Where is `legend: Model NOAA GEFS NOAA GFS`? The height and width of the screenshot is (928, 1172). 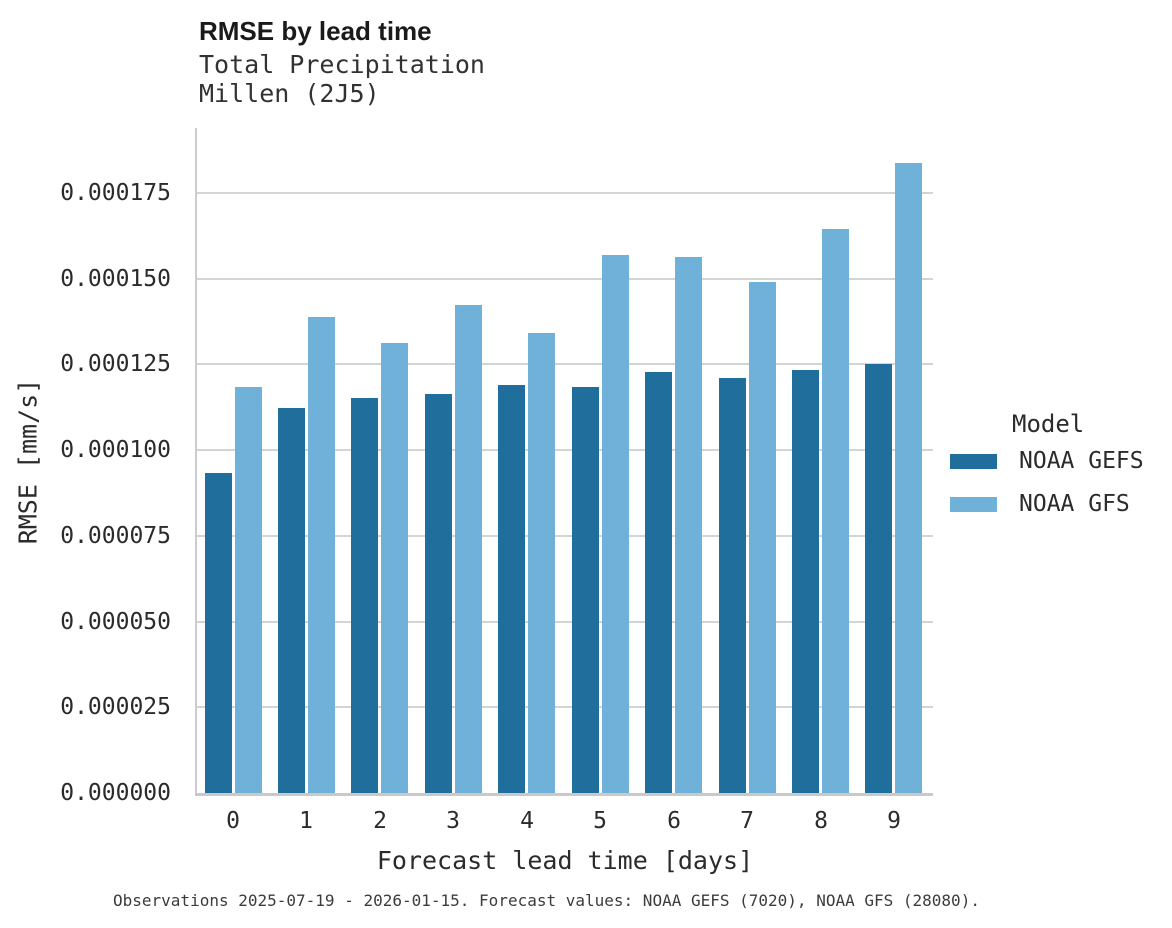
legend: Model NOAA GEFS NOAA GFS is located at coordinates (1047, 472).